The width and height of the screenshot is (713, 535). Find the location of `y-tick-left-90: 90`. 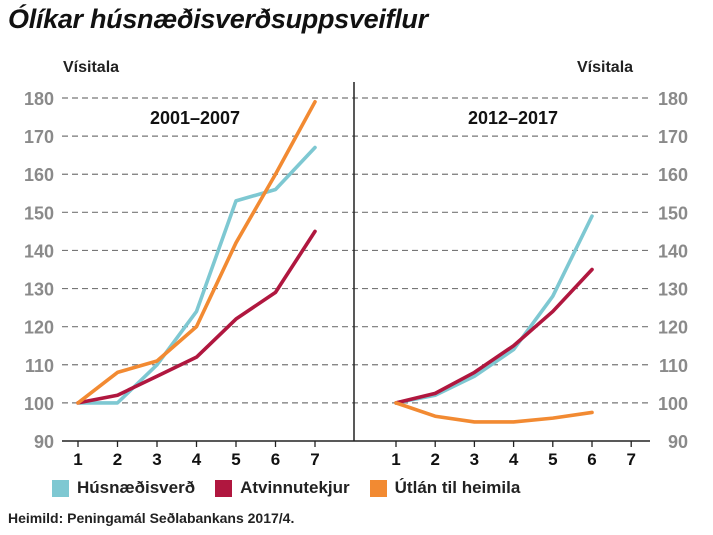

y-tick-left-90: 90 is located at coordinates (44, 442).